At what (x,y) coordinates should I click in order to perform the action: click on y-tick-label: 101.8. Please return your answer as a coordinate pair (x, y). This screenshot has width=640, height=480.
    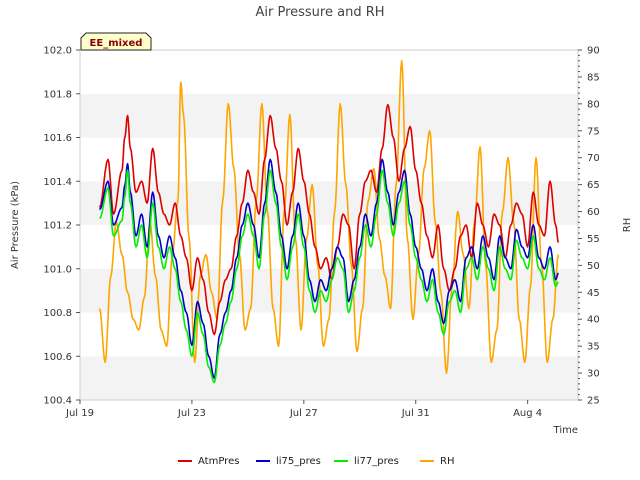
    Looking at the image, I should click on (57, 94).